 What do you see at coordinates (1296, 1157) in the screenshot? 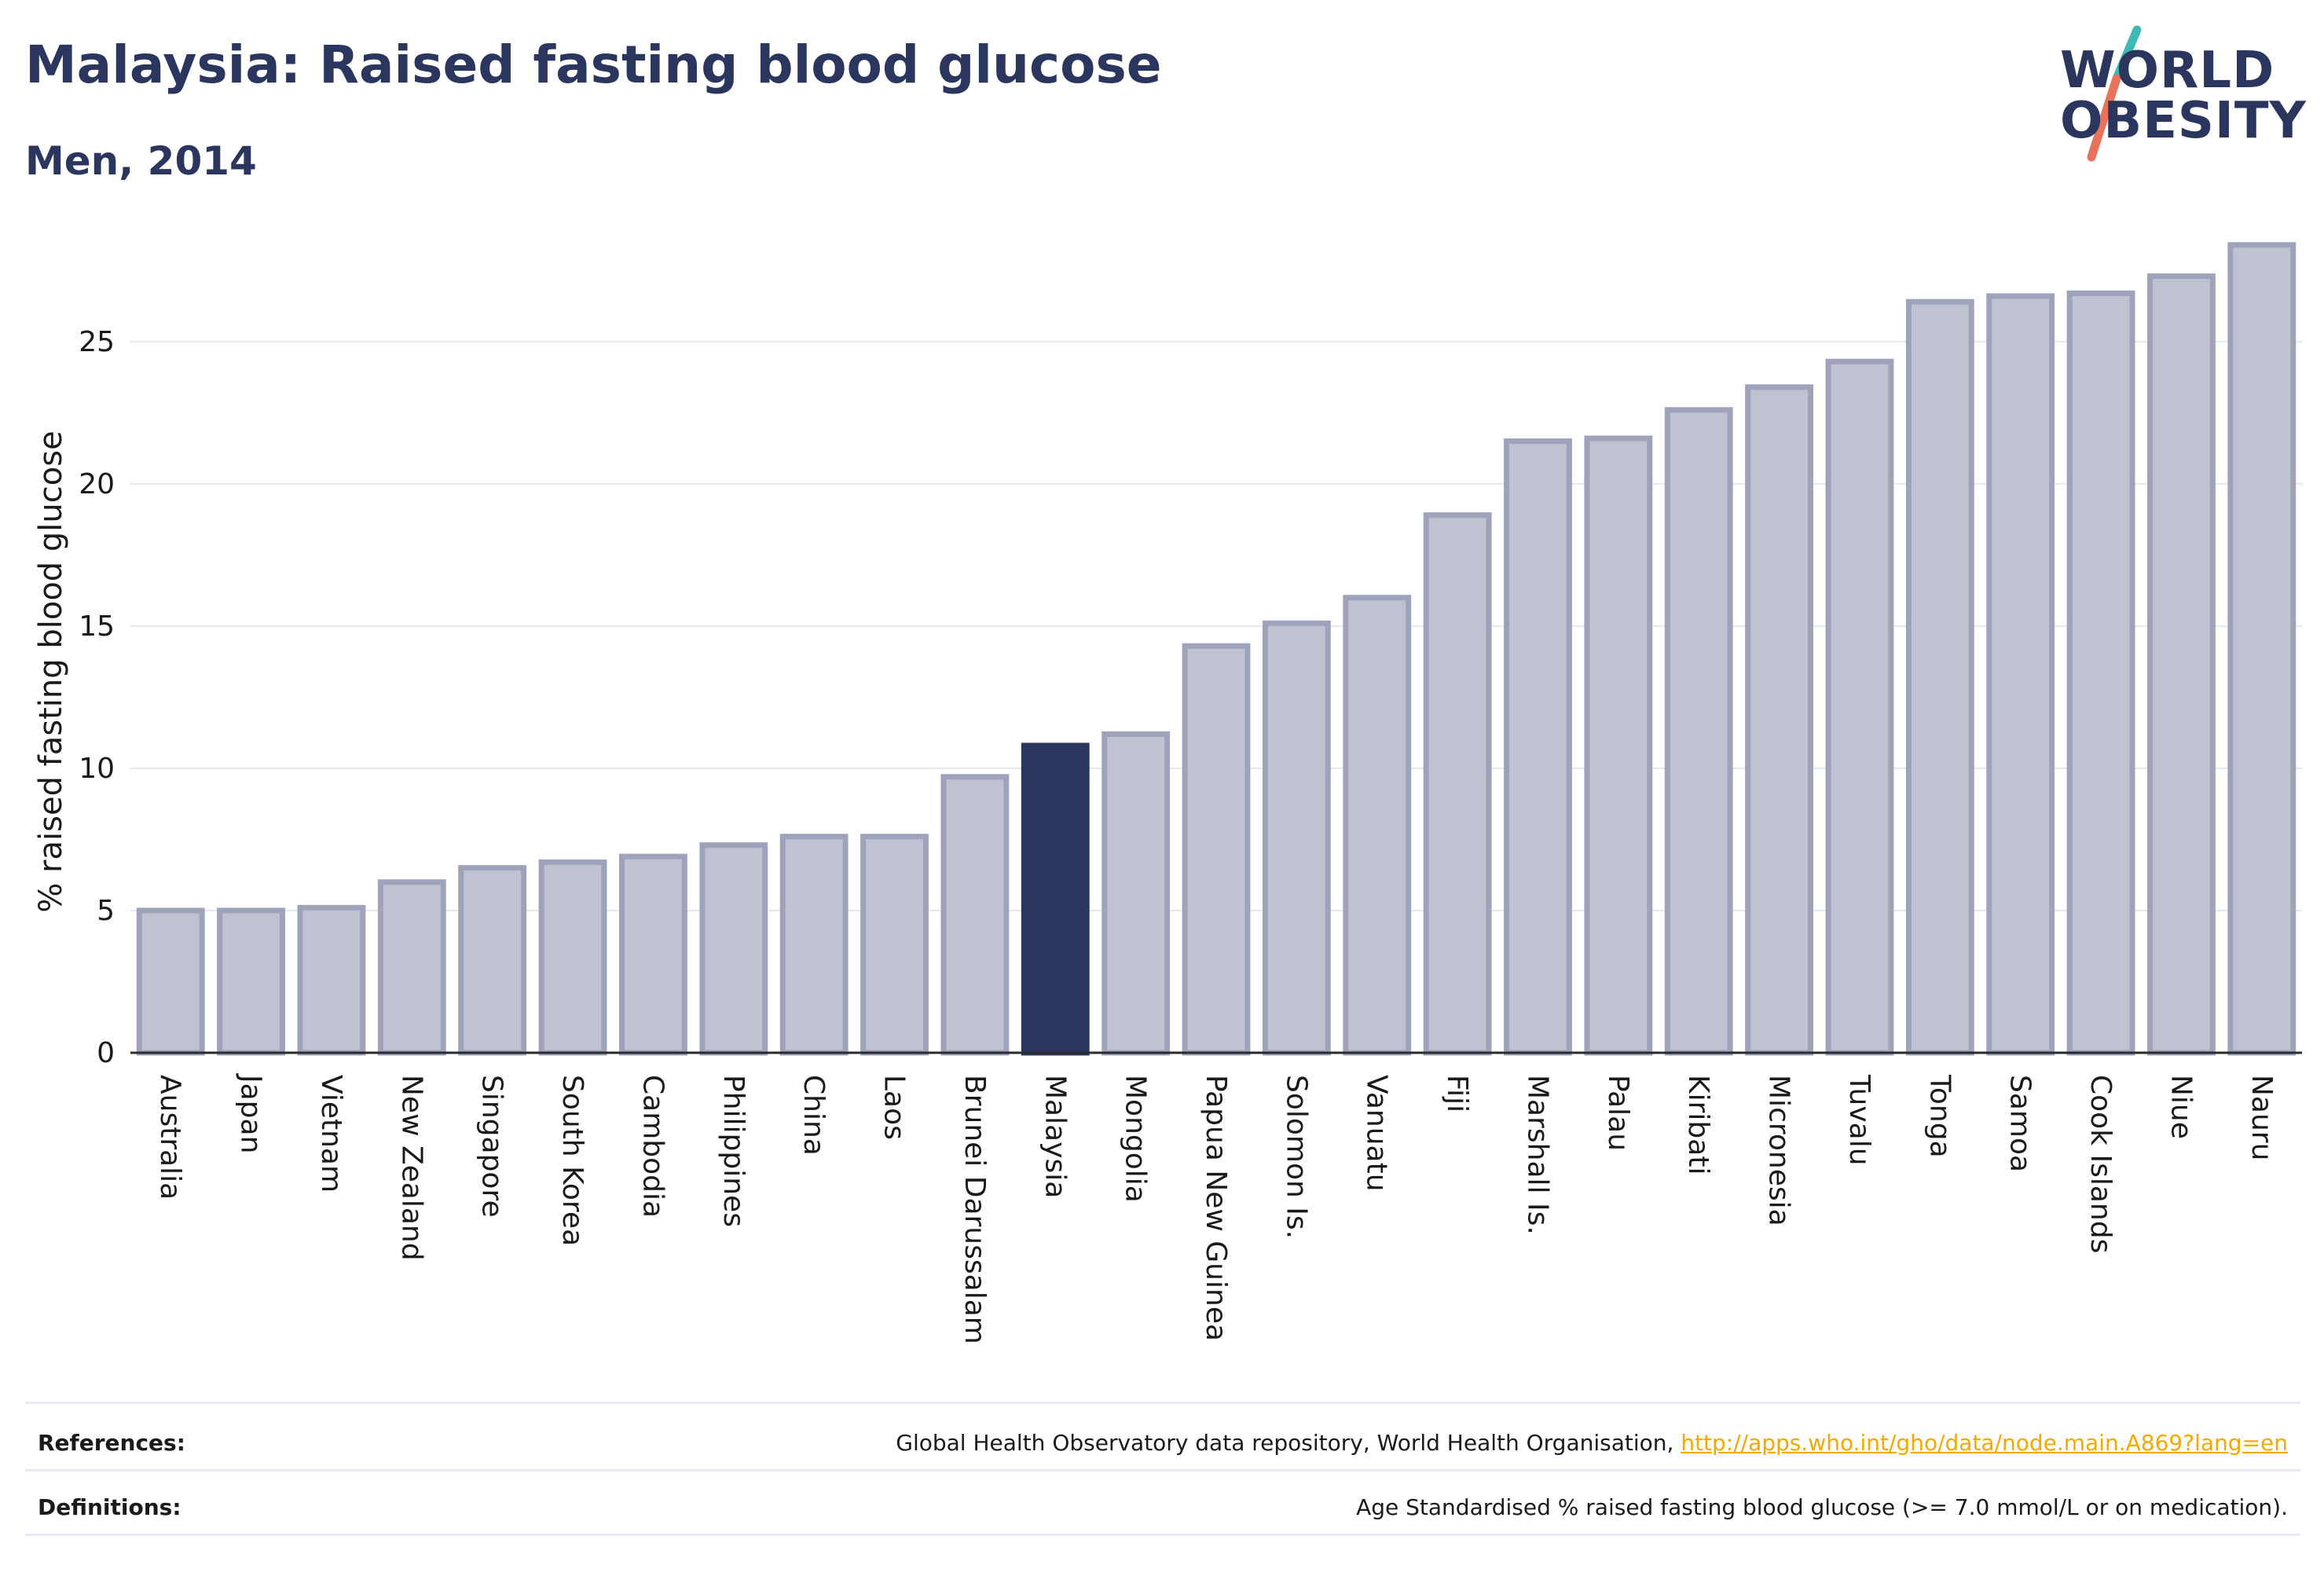
I see `x-tick-label: Solomon Is.` at bounding box center [1296, 1157].